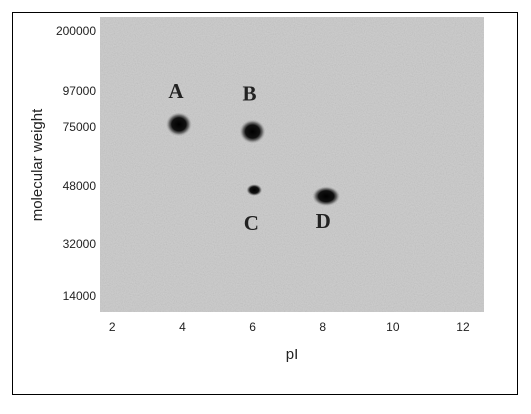  I want to click on y-tick-label: 75000, so click(80, 127).